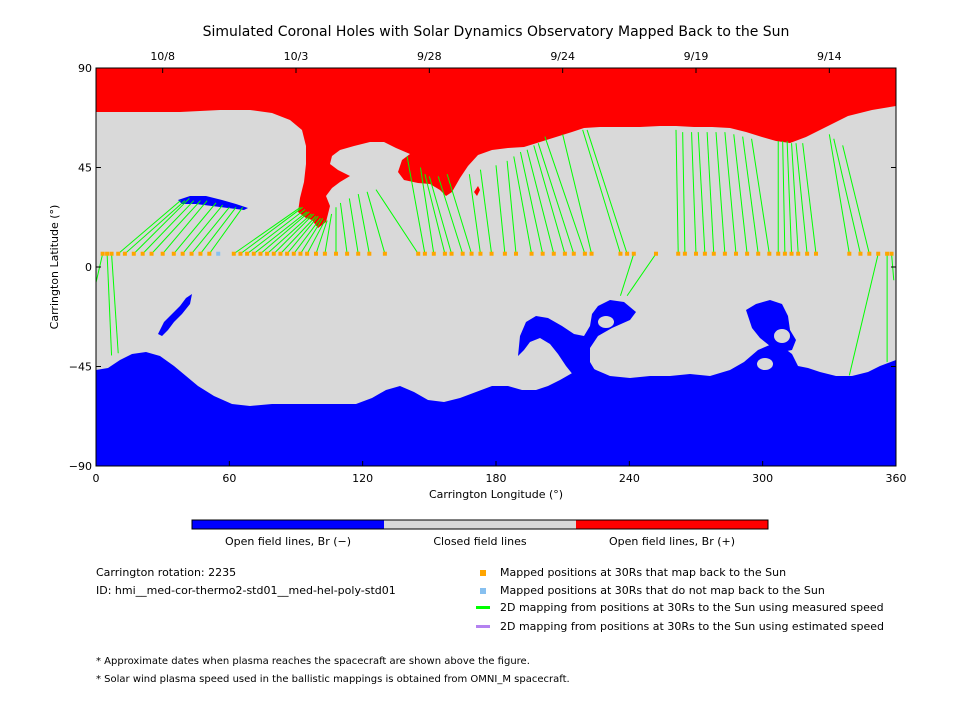 The height and width of the screenshot is (720, 960). What do you see at coordinates (85, 168) in the screenshot?
I see `y-tick-label: 45` at bounding box center [85, 168].